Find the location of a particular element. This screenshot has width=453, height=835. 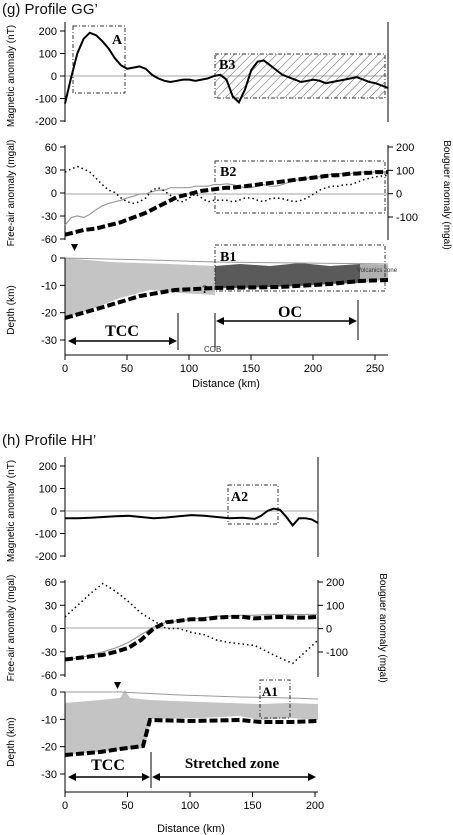

g-x-tick-label: 250 is located at coordinates (375, 369).